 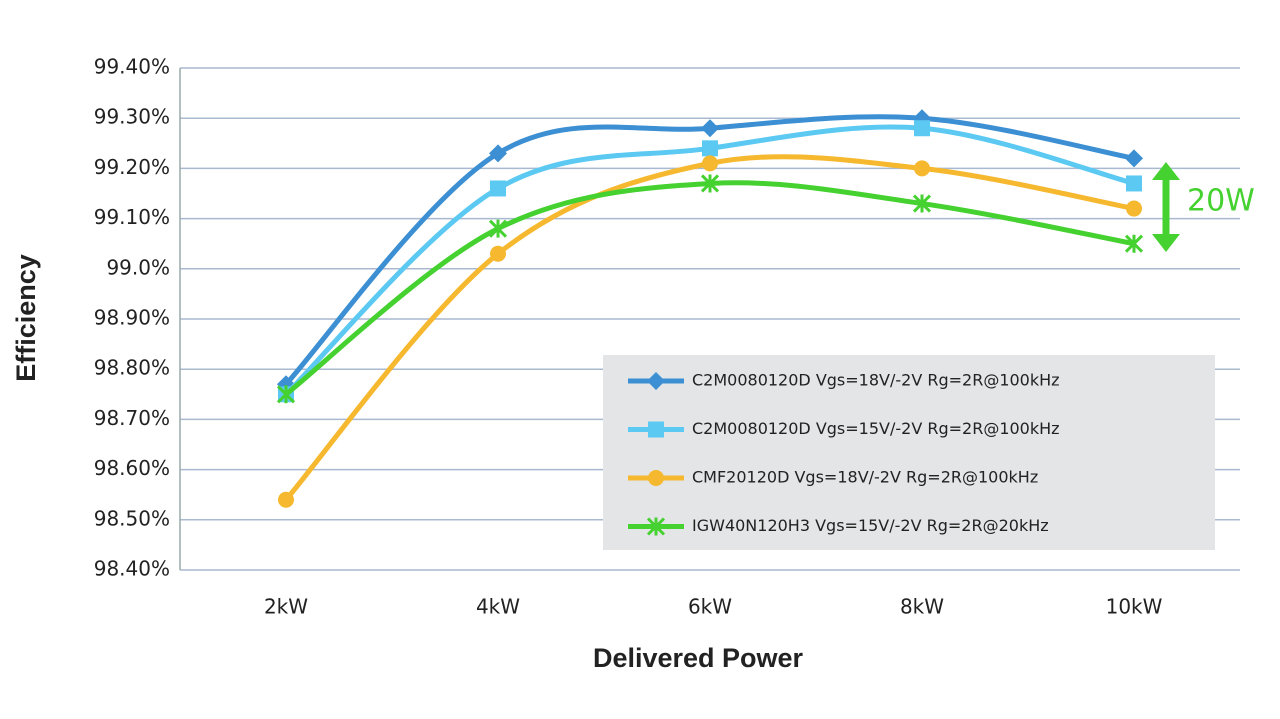 I want to click on annotation: 20W, so click(x=1221, y=201).